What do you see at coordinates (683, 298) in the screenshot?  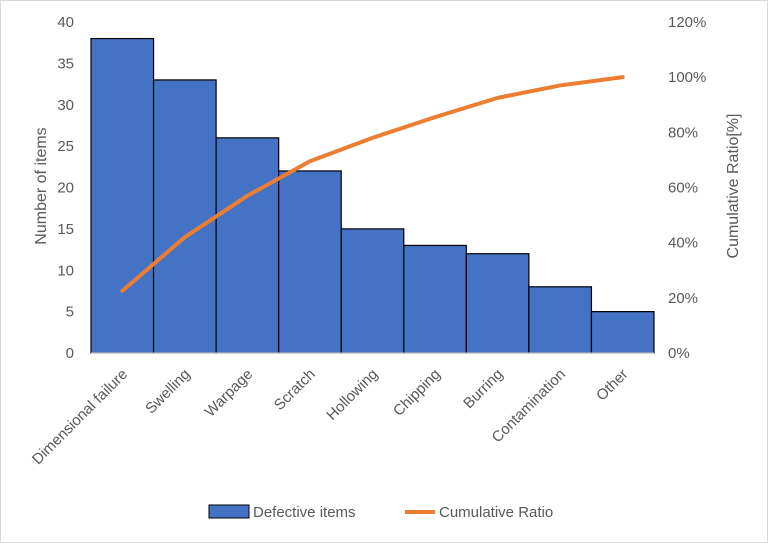 I see `y2-tick-label: 20%` at bounding box center [683, 298].